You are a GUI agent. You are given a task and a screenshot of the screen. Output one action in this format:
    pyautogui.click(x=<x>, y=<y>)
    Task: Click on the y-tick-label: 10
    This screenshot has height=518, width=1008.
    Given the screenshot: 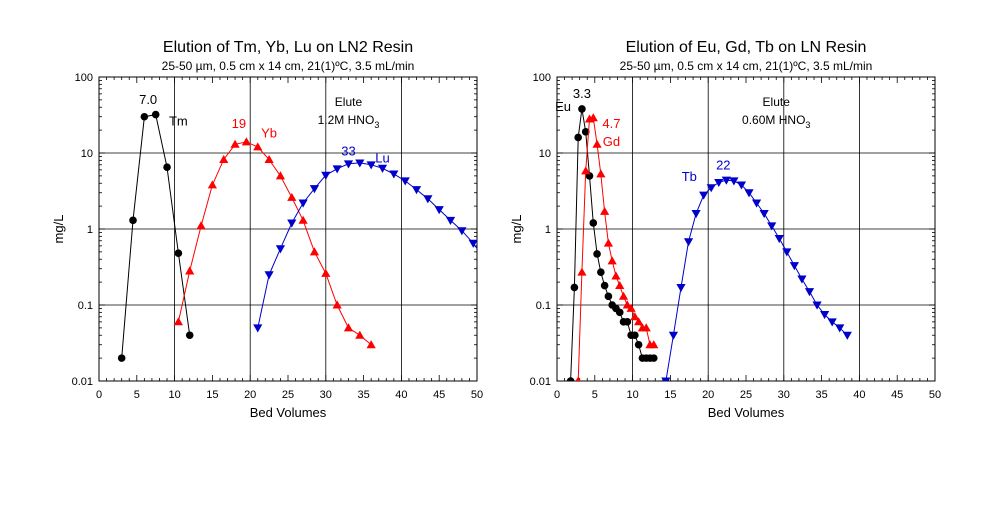 What is the action you would take?
    pyautogui.click(x=87, y=154)
    